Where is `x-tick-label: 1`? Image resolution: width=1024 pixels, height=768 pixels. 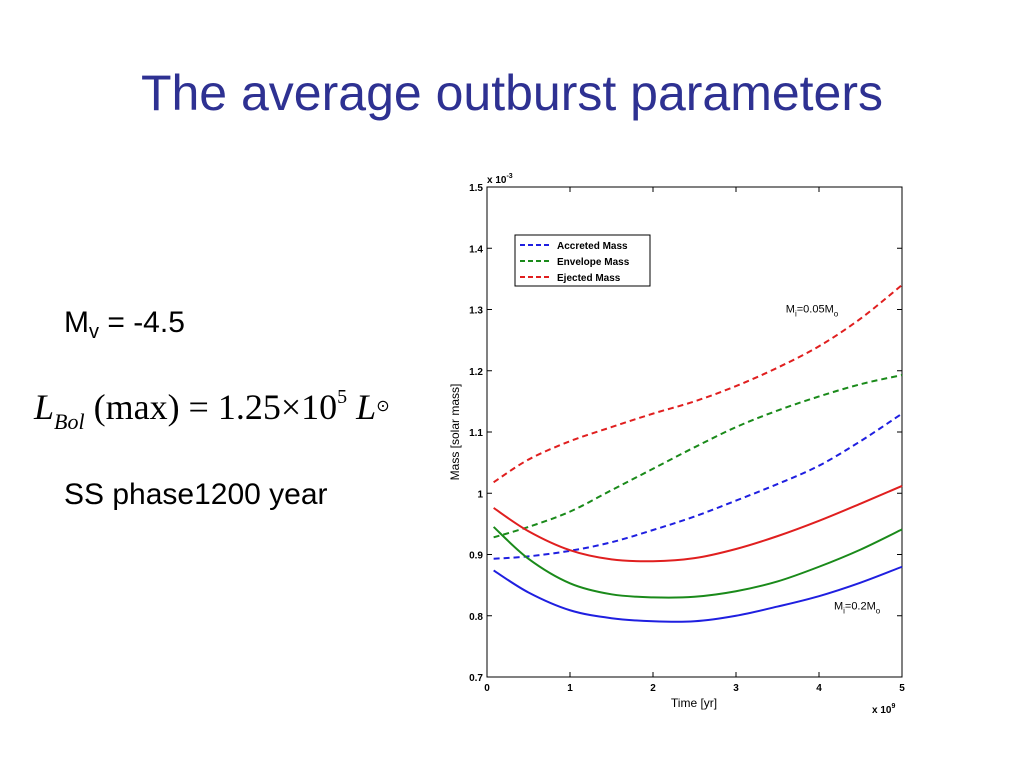
x-tick-label: 1 is located at coordinates (570, 688).